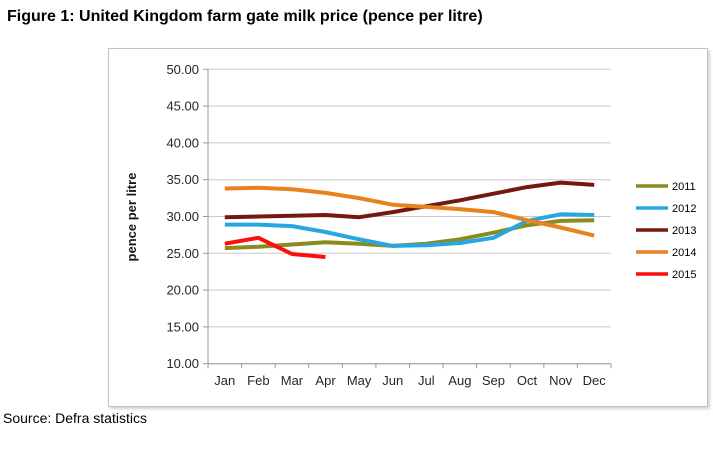 The image size is (713, 461). What do you see at coordinates (561, 380) in the screenshot?
I see `x-tick-label-nov: Nov` at bounding box center [561, 380].